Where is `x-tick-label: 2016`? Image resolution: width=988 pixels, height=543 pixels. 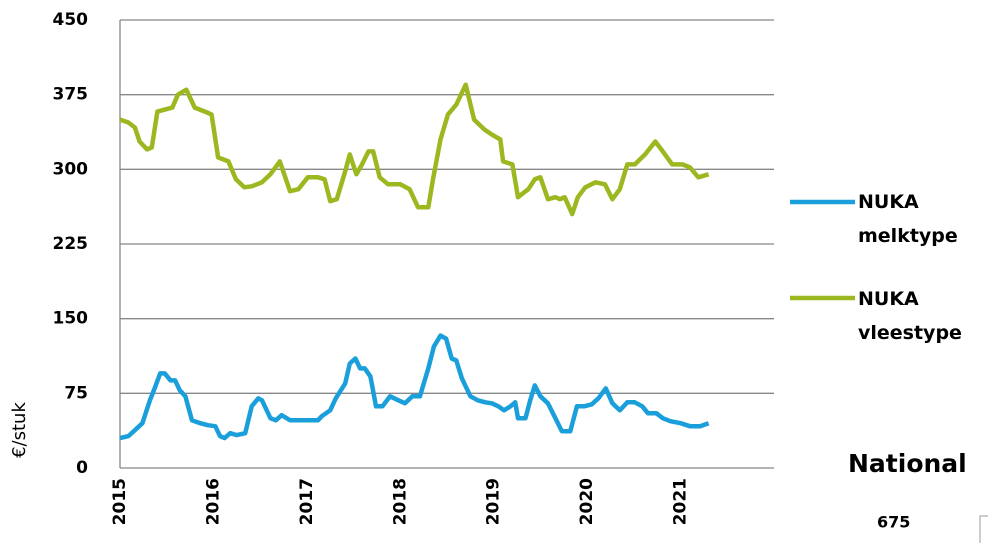
x-tick-label: 2016 is located at coordinates (213, 501).